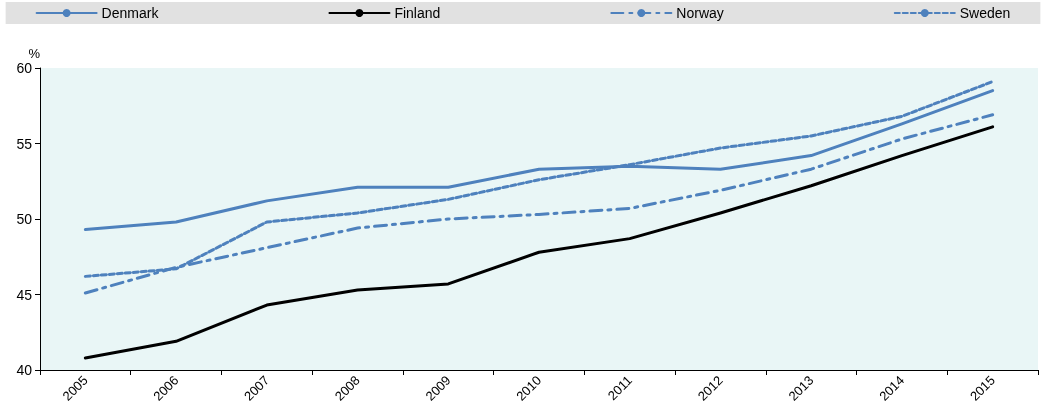 Image resolution: width=1046 pixels, height=408 pixels. Describe the element at coordinates (24, 143) in the screenshot. I see `y-tick-label: 55` at that location.